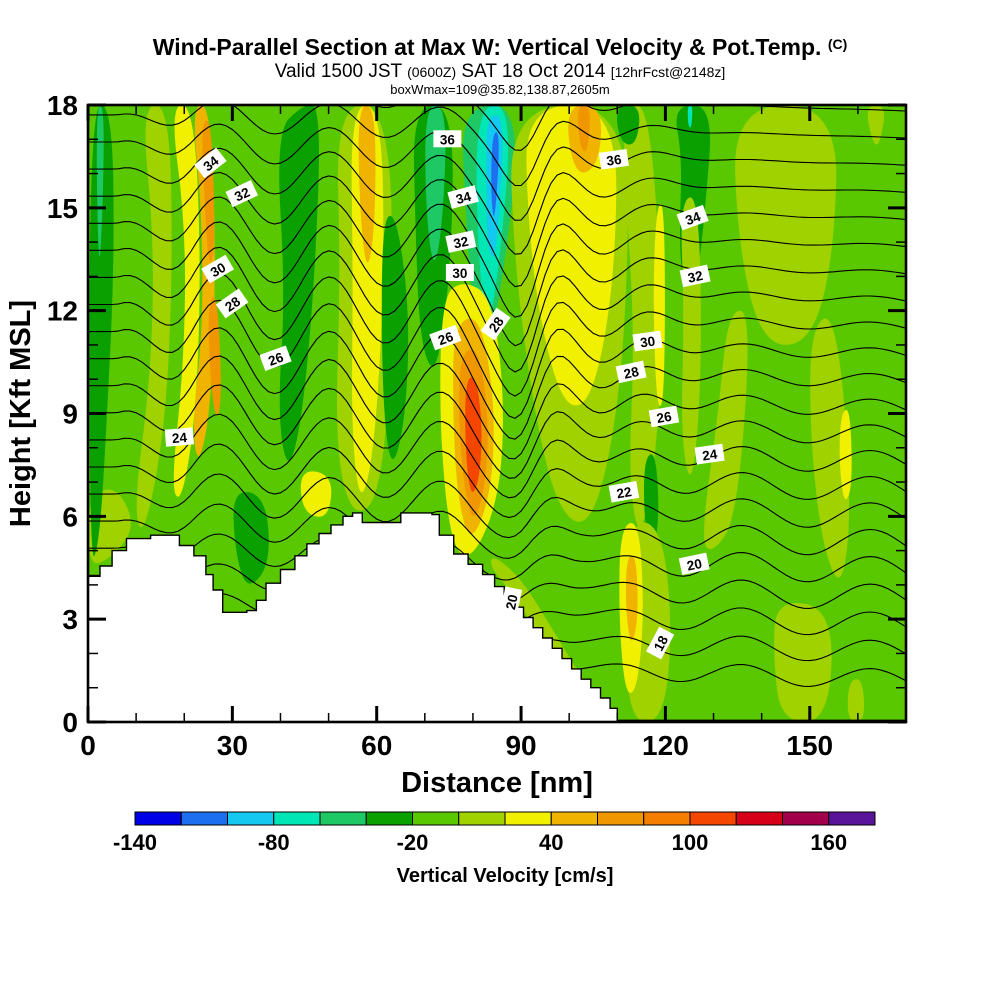 This screenshot has width=1000, height=1000. What do you see at coordinates (70, 516) in the screenshot?
I see `y-tick-label: 6` at bounding box center [70, 516].